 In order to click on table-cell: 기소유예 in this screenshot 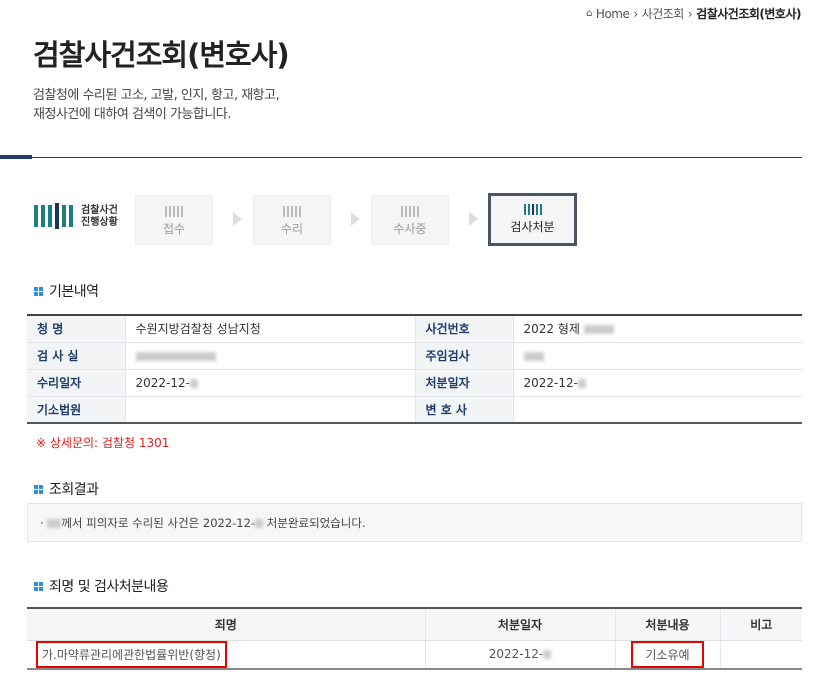, I will do `click(668, 654)`.